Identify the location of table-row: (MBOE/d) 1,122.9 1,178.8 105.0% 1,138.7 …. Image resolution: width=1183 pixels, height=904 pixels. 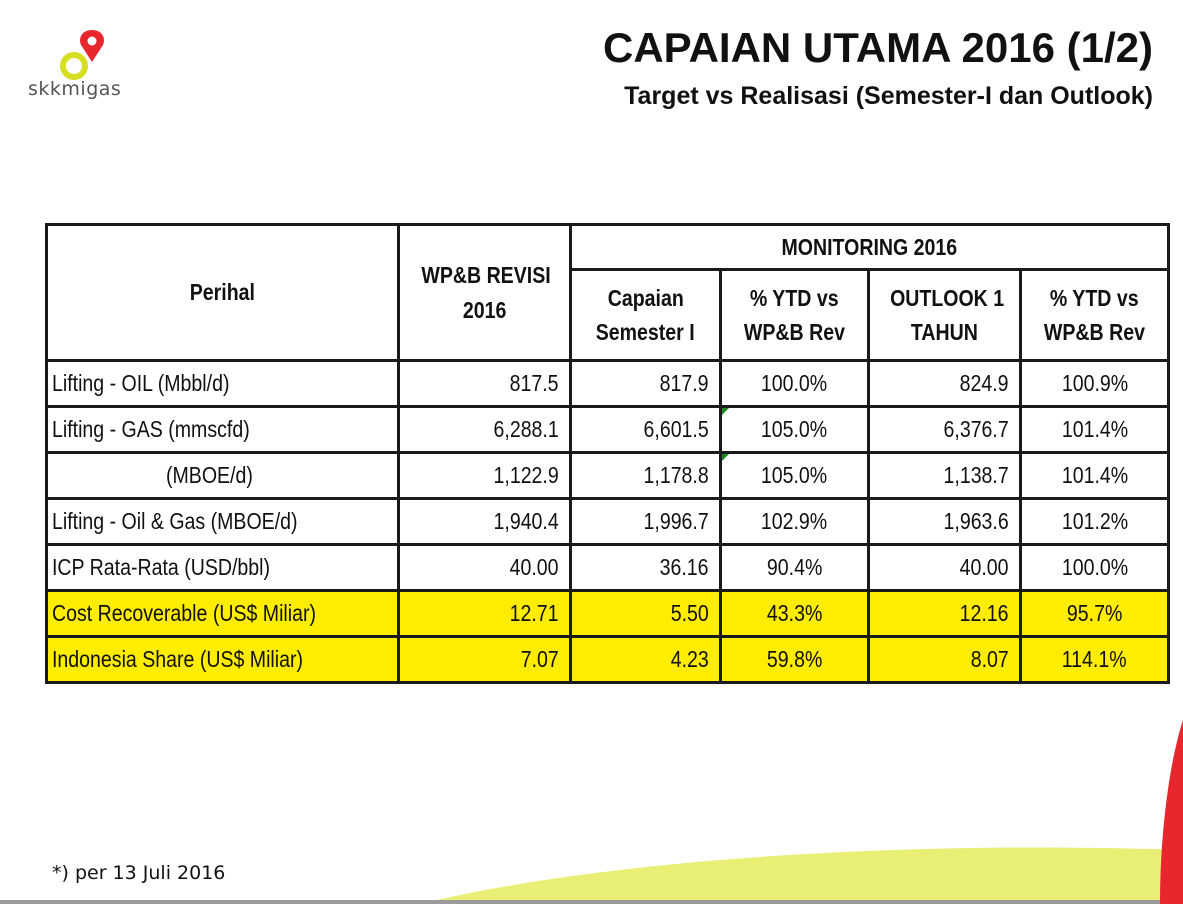
(608, 475).